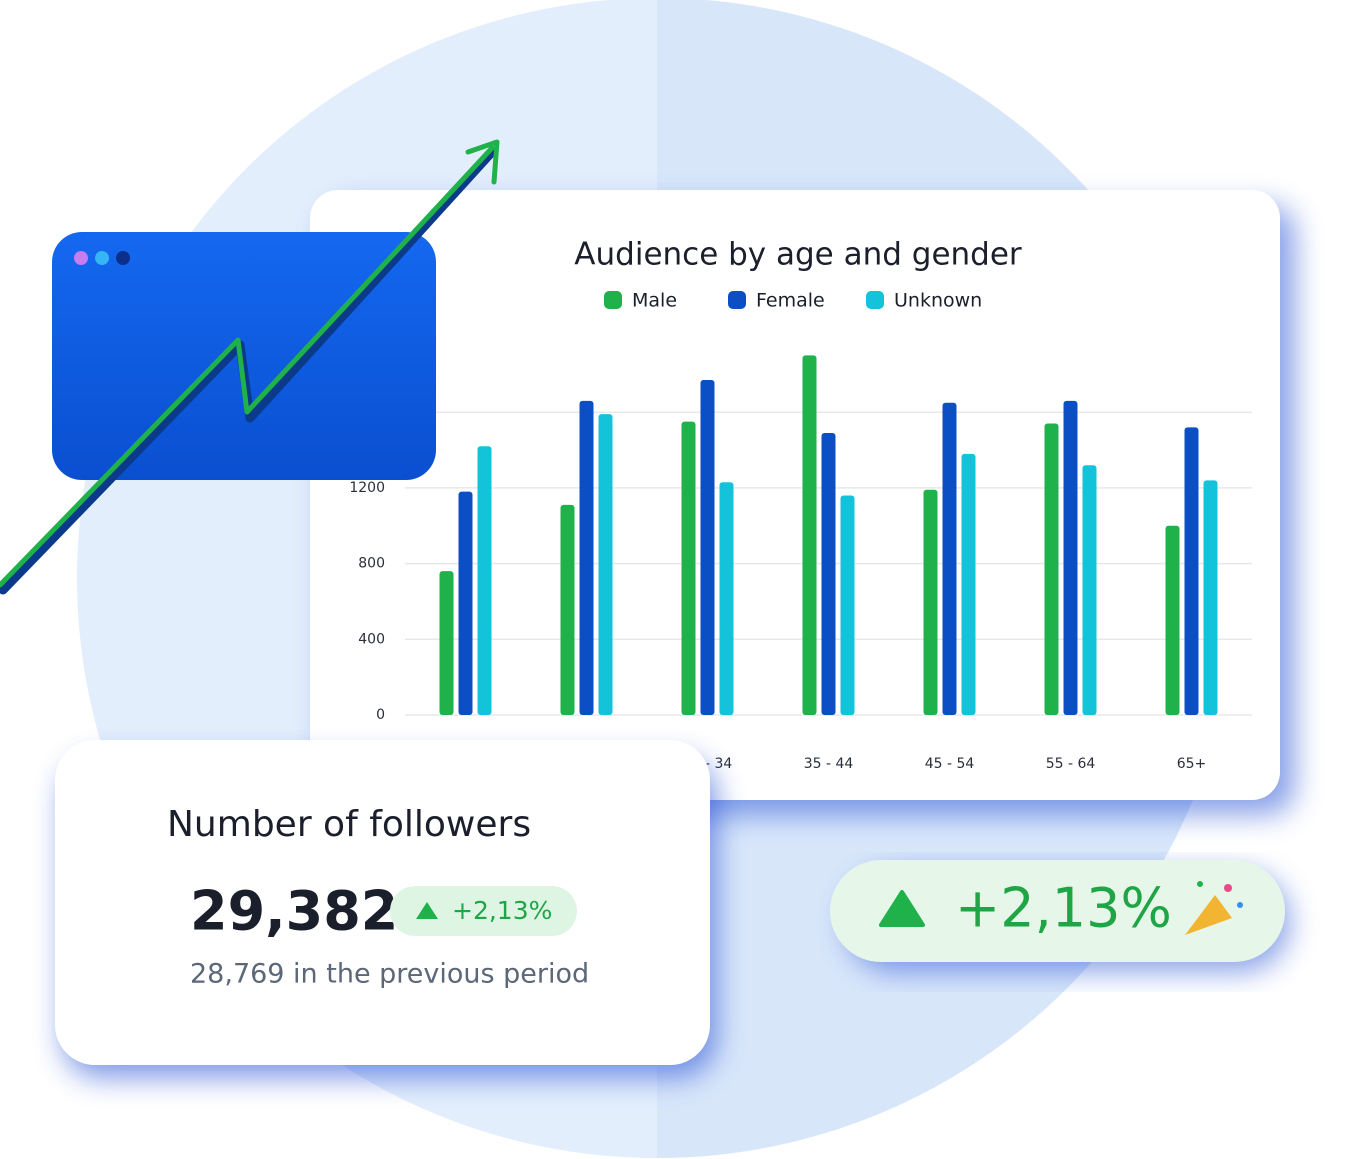 The width and height of the screenshot is (1357, 1159). I want to click on change-pill, so click(483, 911).